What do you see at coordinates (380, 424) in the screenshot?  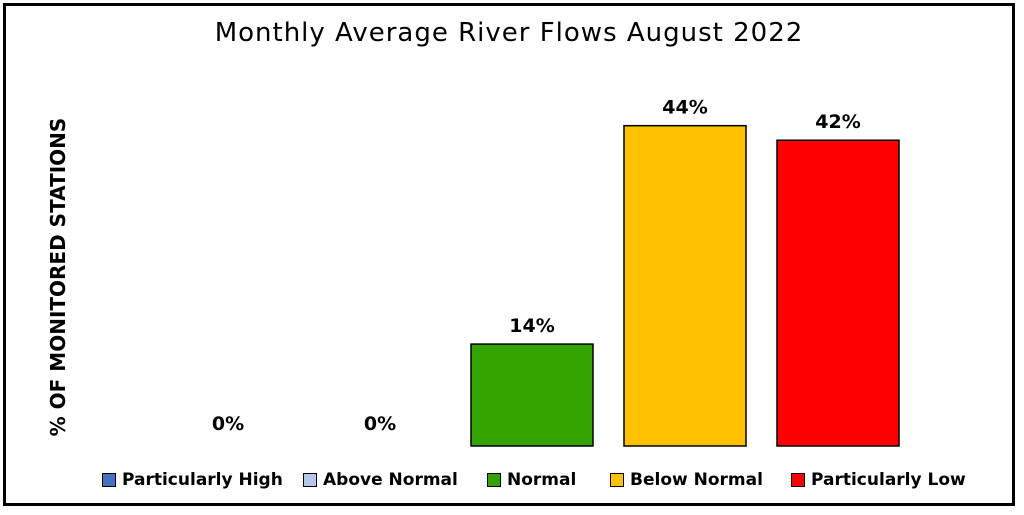 I see `data-label-above-normal: 0%` at bounding box center [380, 424].